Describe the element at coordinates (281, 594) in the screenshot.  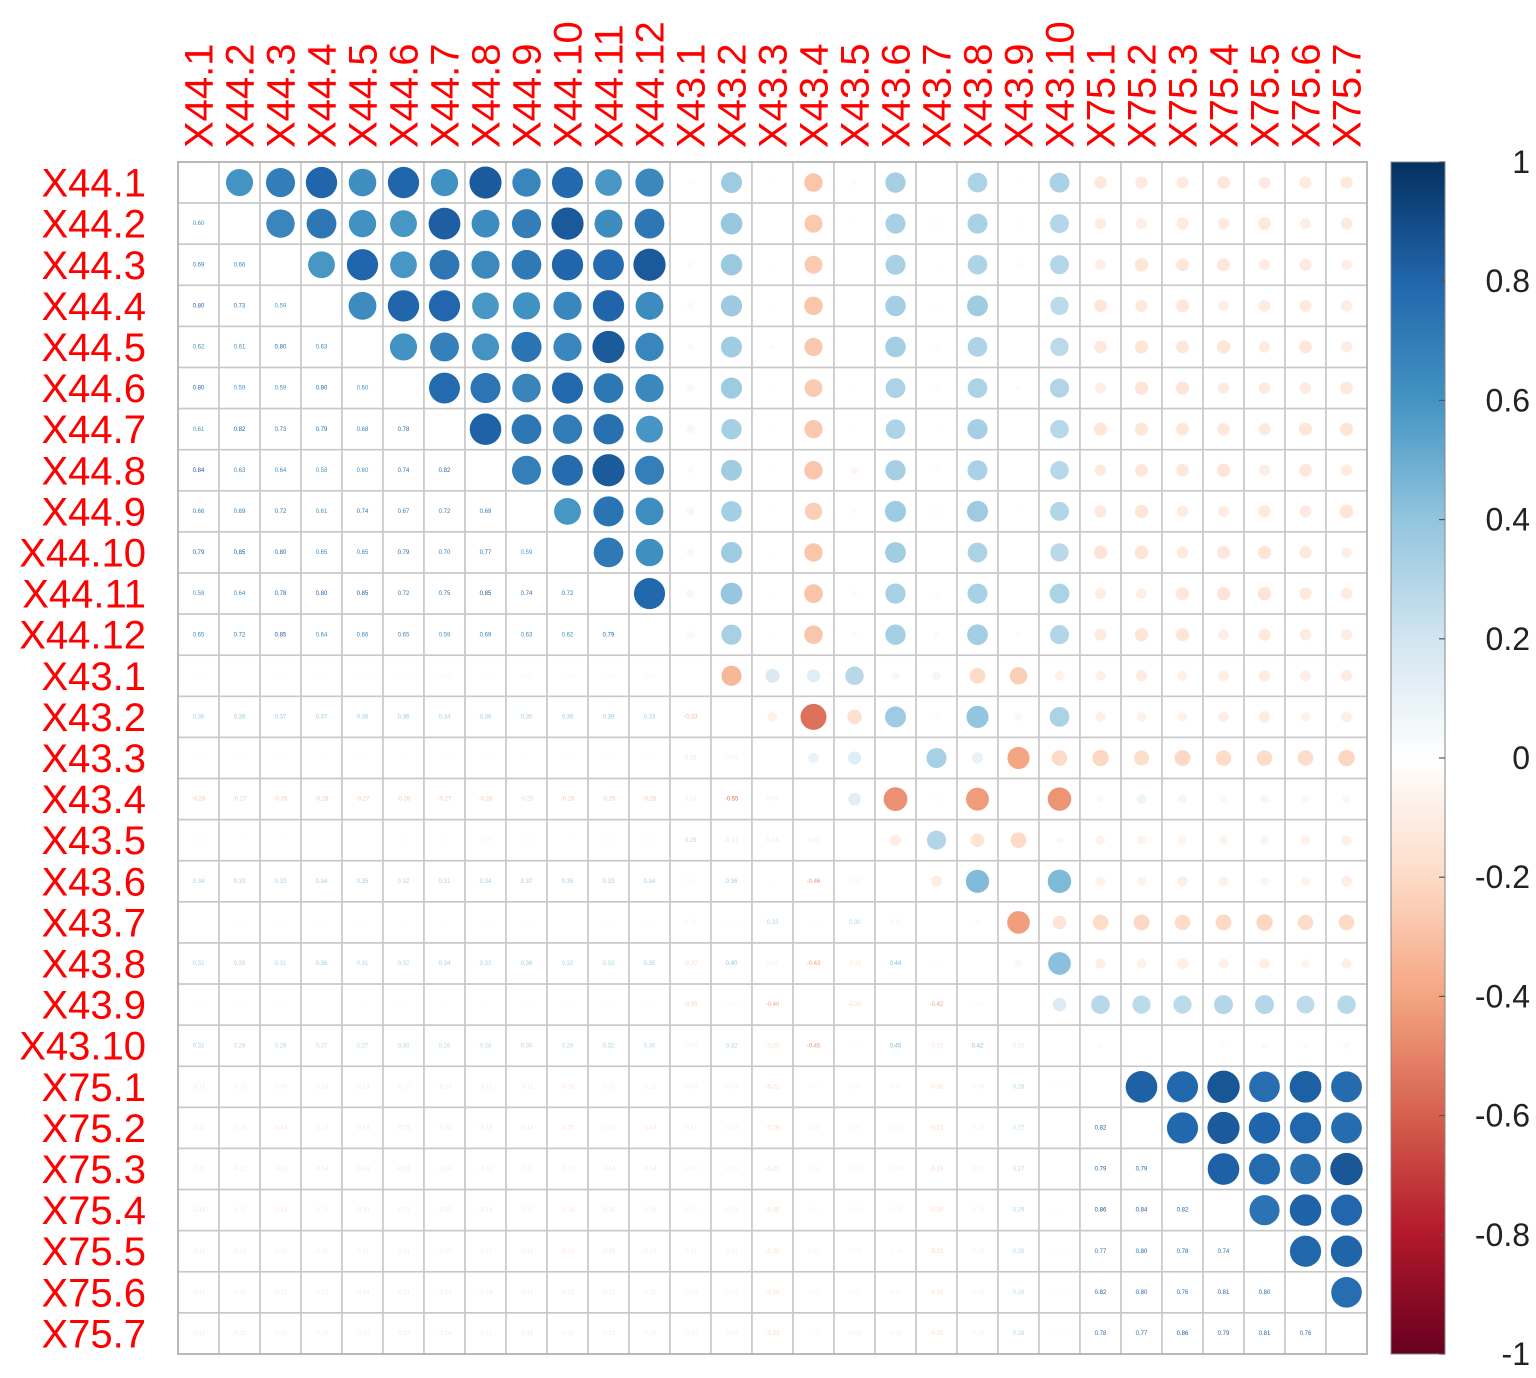
I see `correlation-value: 0.78` at that location.